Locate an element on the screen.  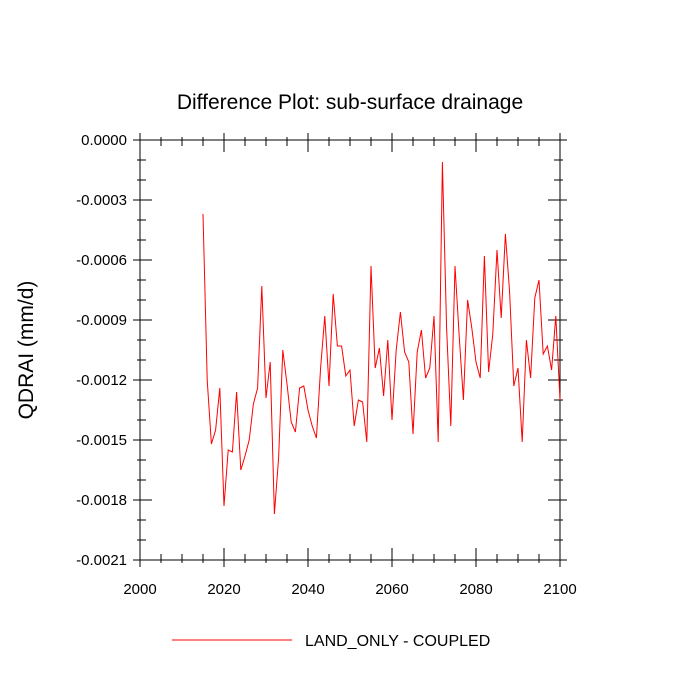
x-tick-label: 2060 is located at coordinates (391, 589).